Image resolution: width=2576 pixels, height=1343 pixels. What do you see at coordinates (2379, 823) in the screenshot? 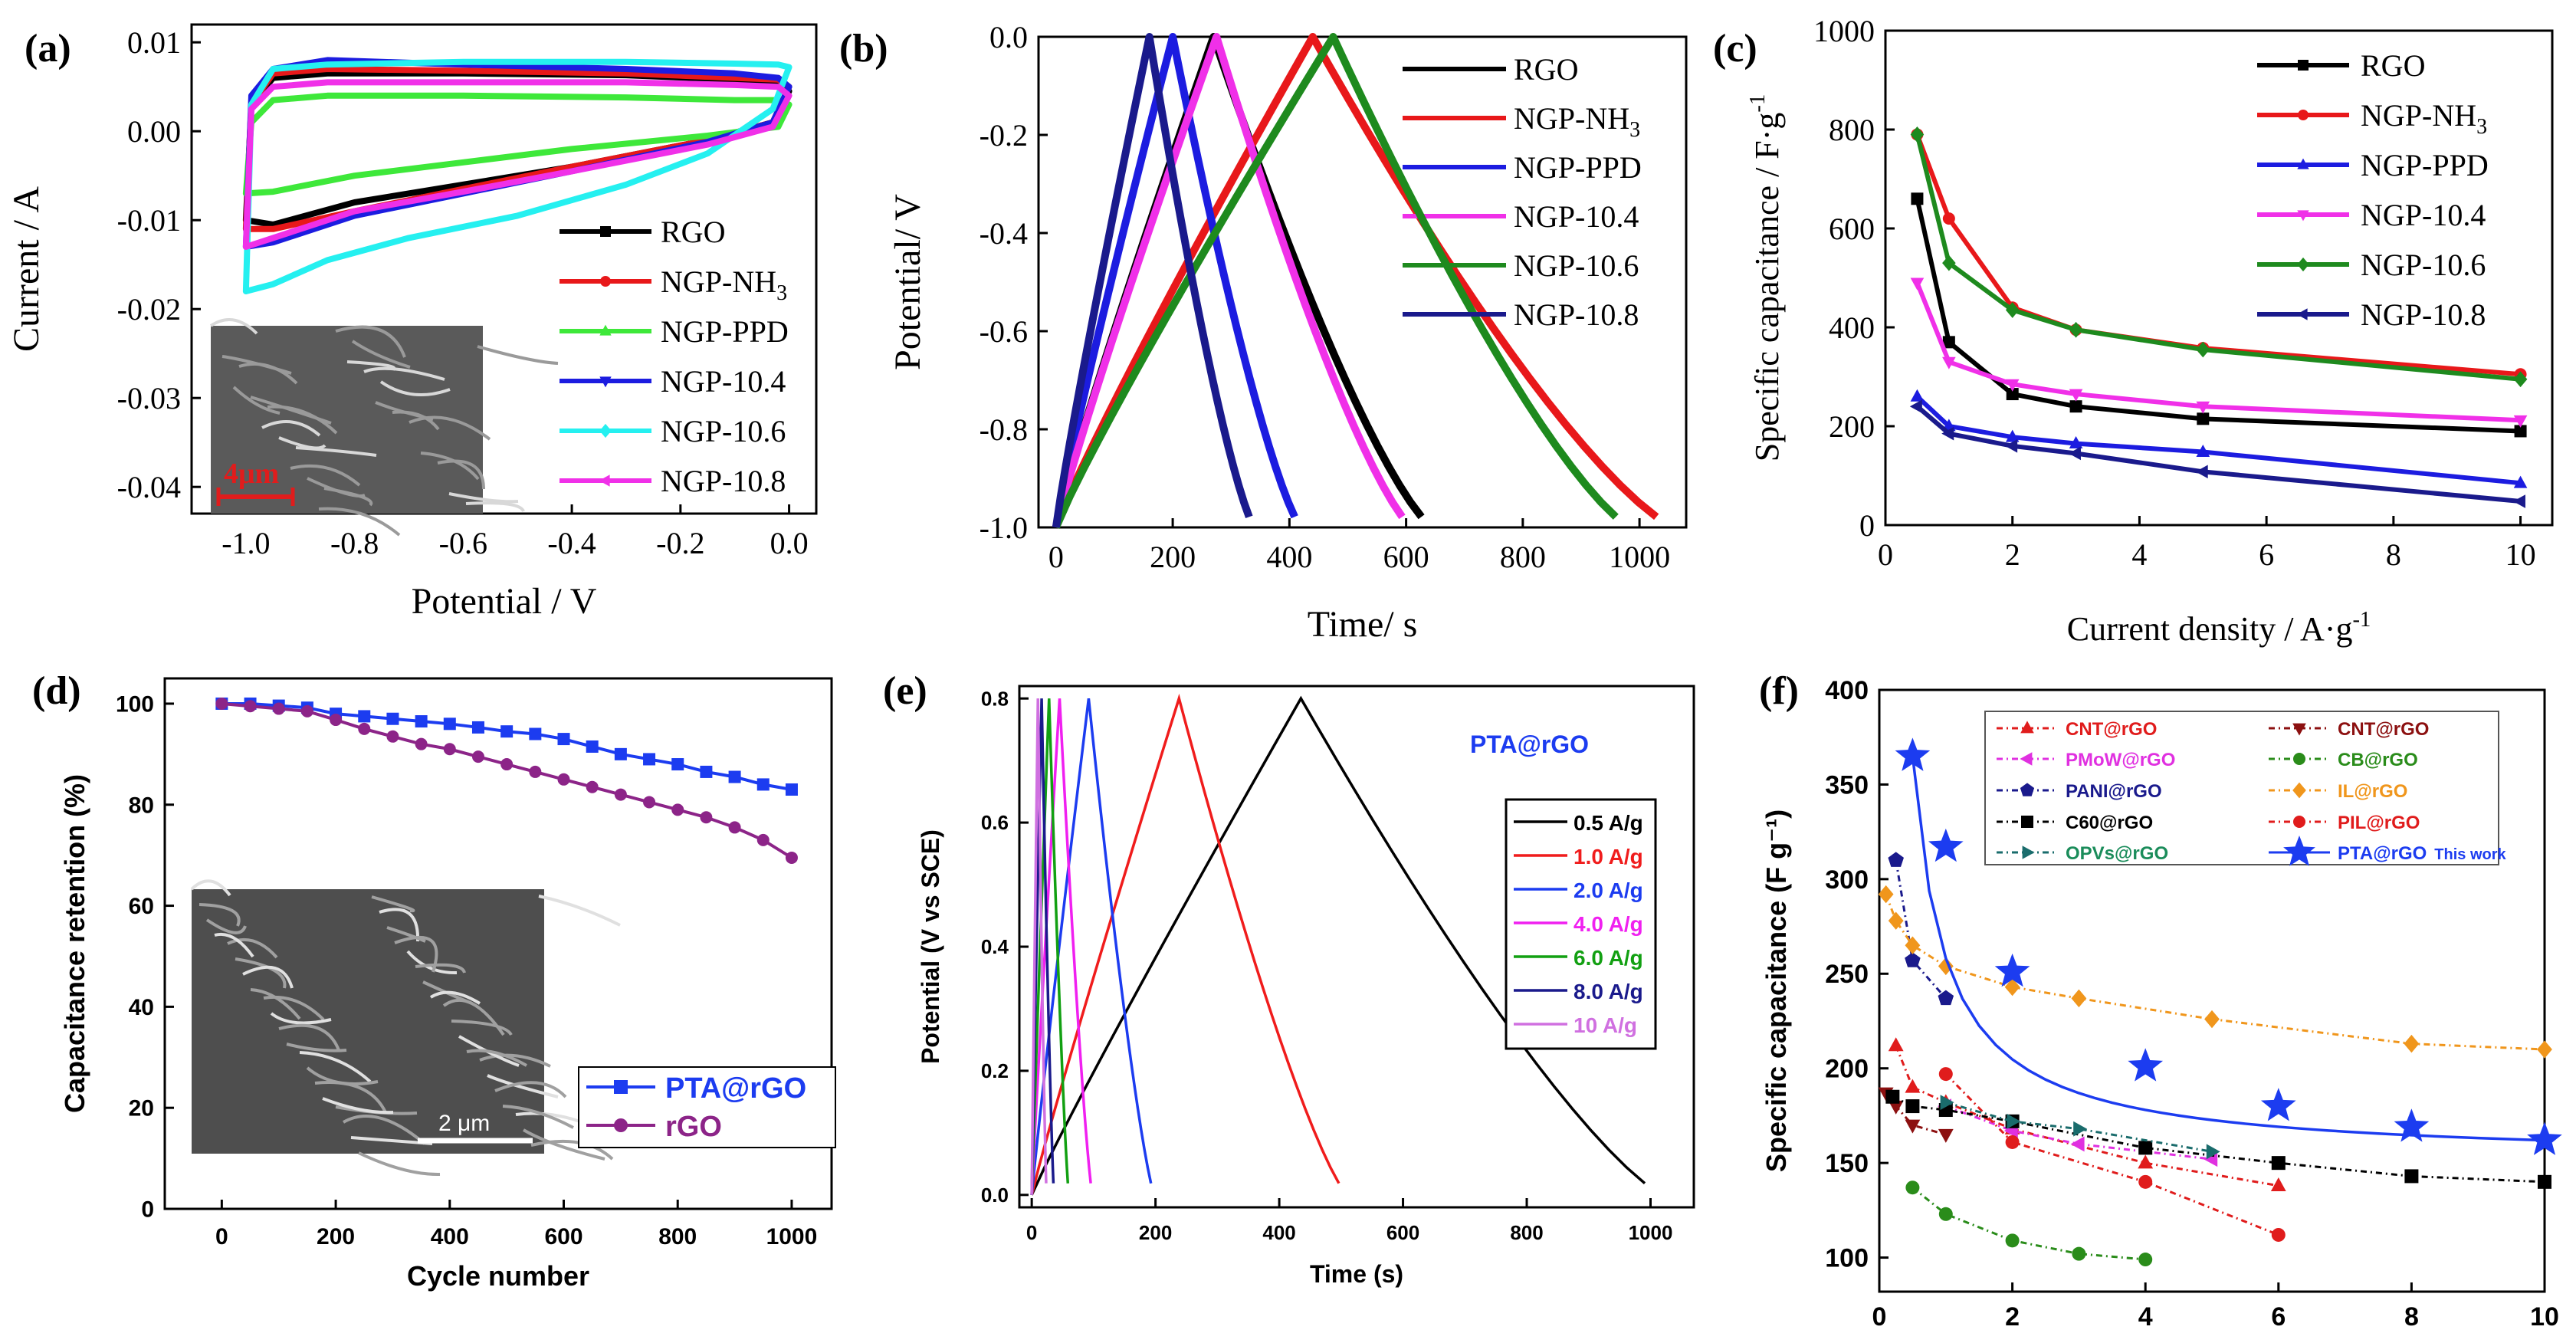
I see `legend-label: PIL@rGO` at bounding box center [2379, 823].